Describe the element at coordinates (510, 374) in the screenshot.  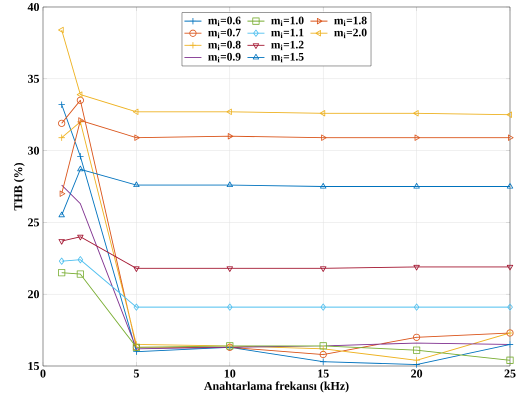
I see `x-tick-label: 25` at that location.